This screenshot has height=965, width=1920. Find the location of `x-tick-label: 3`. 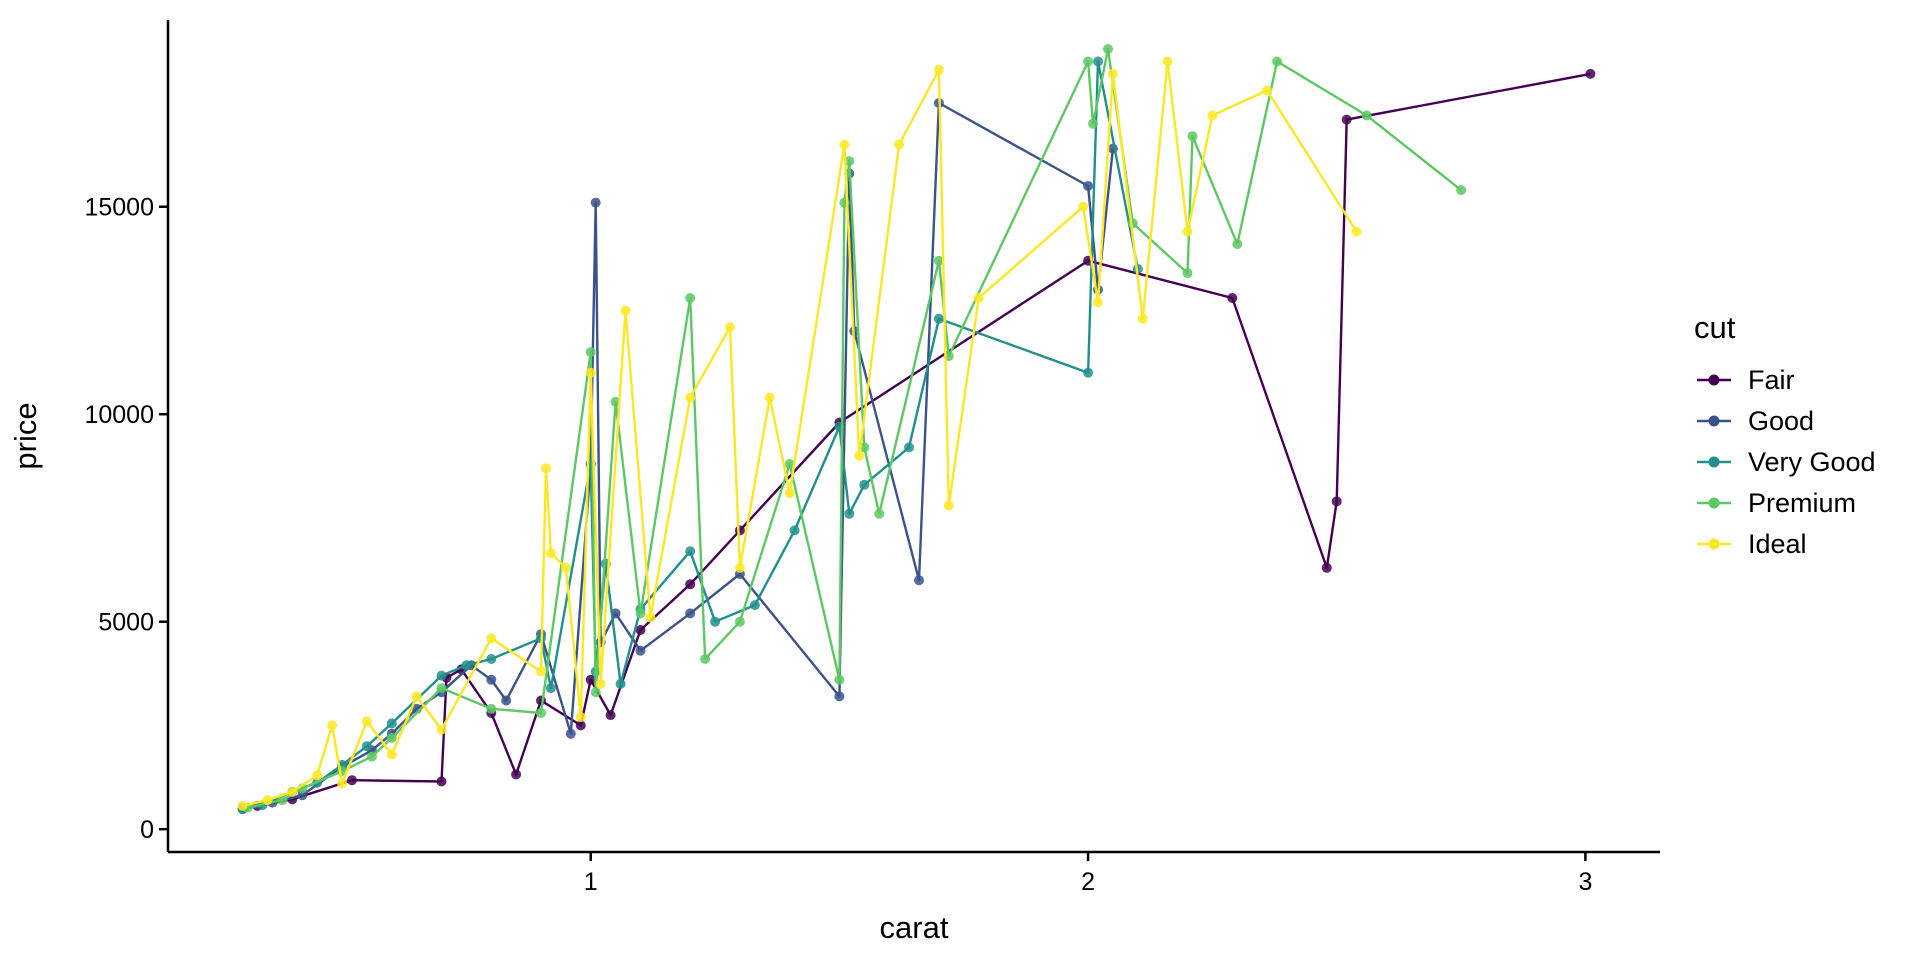

x-tick-label: 3 is located at coordinates (1585, 882).